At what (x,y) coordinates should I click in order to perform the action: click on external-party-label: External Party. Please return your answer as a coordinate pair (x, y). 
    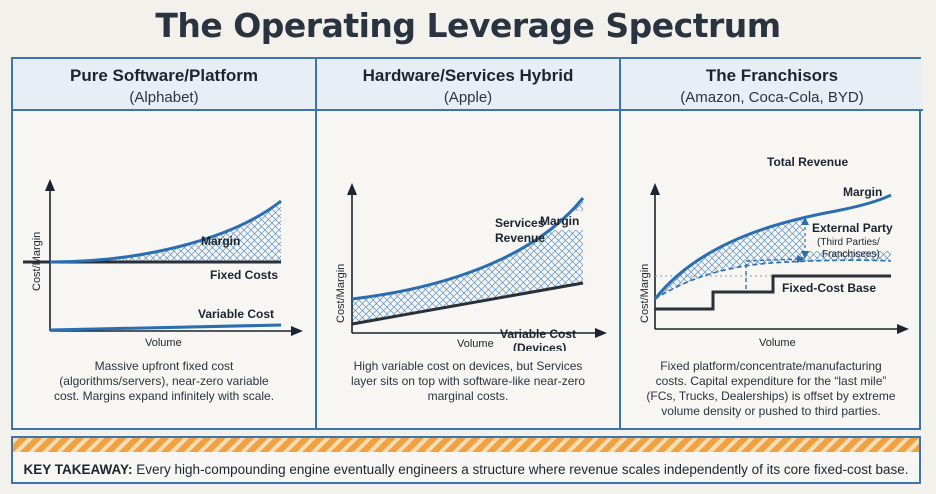
    Looking at the image, I should click on (852, 228).